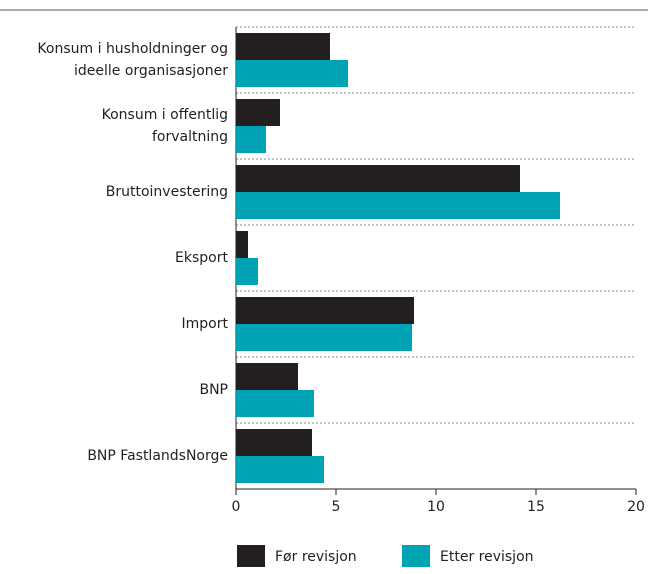 The height and width of the screenshot is (574, 648). I want to click on y-tick-label: BNP FastlandsNorge, so click(157, 456).